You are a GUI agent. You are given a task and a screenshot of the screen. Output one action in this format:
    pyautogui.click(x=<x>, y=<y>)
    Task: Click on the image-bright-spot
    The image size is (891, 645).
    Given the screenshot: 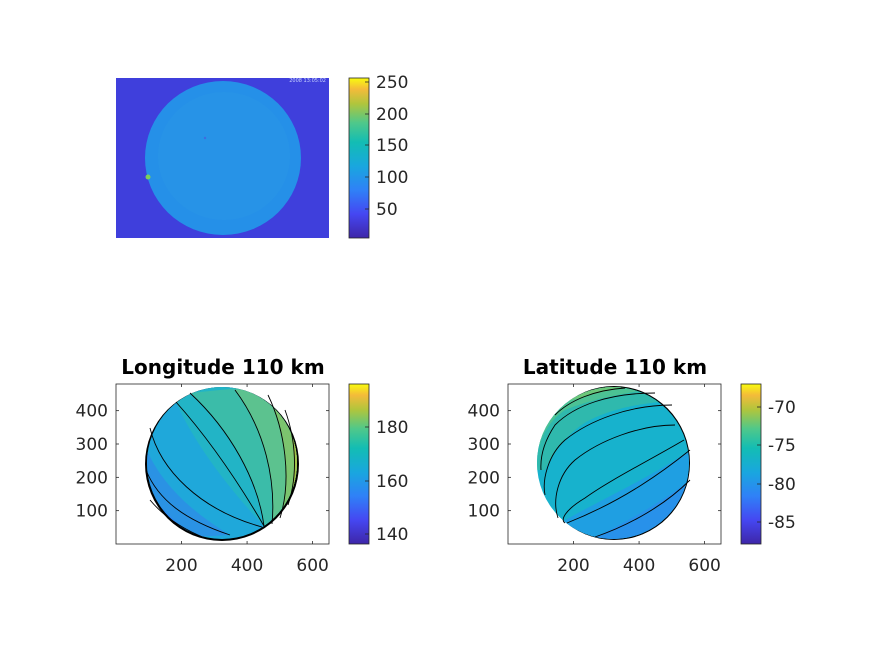 What is the action you would take?
    pyautogui.click(x=148, y=177)
    